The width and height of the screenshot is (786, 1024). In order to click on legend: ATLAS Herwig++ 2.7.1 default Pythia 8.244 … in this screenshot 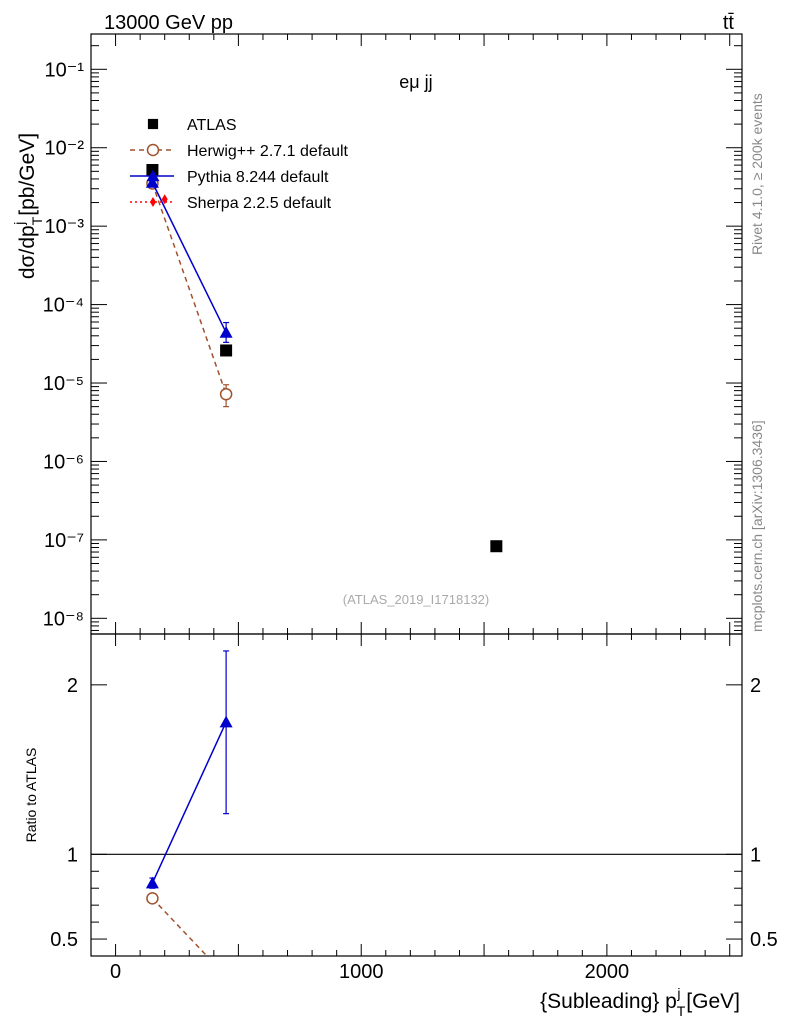, I will do `click(239, 164)`.